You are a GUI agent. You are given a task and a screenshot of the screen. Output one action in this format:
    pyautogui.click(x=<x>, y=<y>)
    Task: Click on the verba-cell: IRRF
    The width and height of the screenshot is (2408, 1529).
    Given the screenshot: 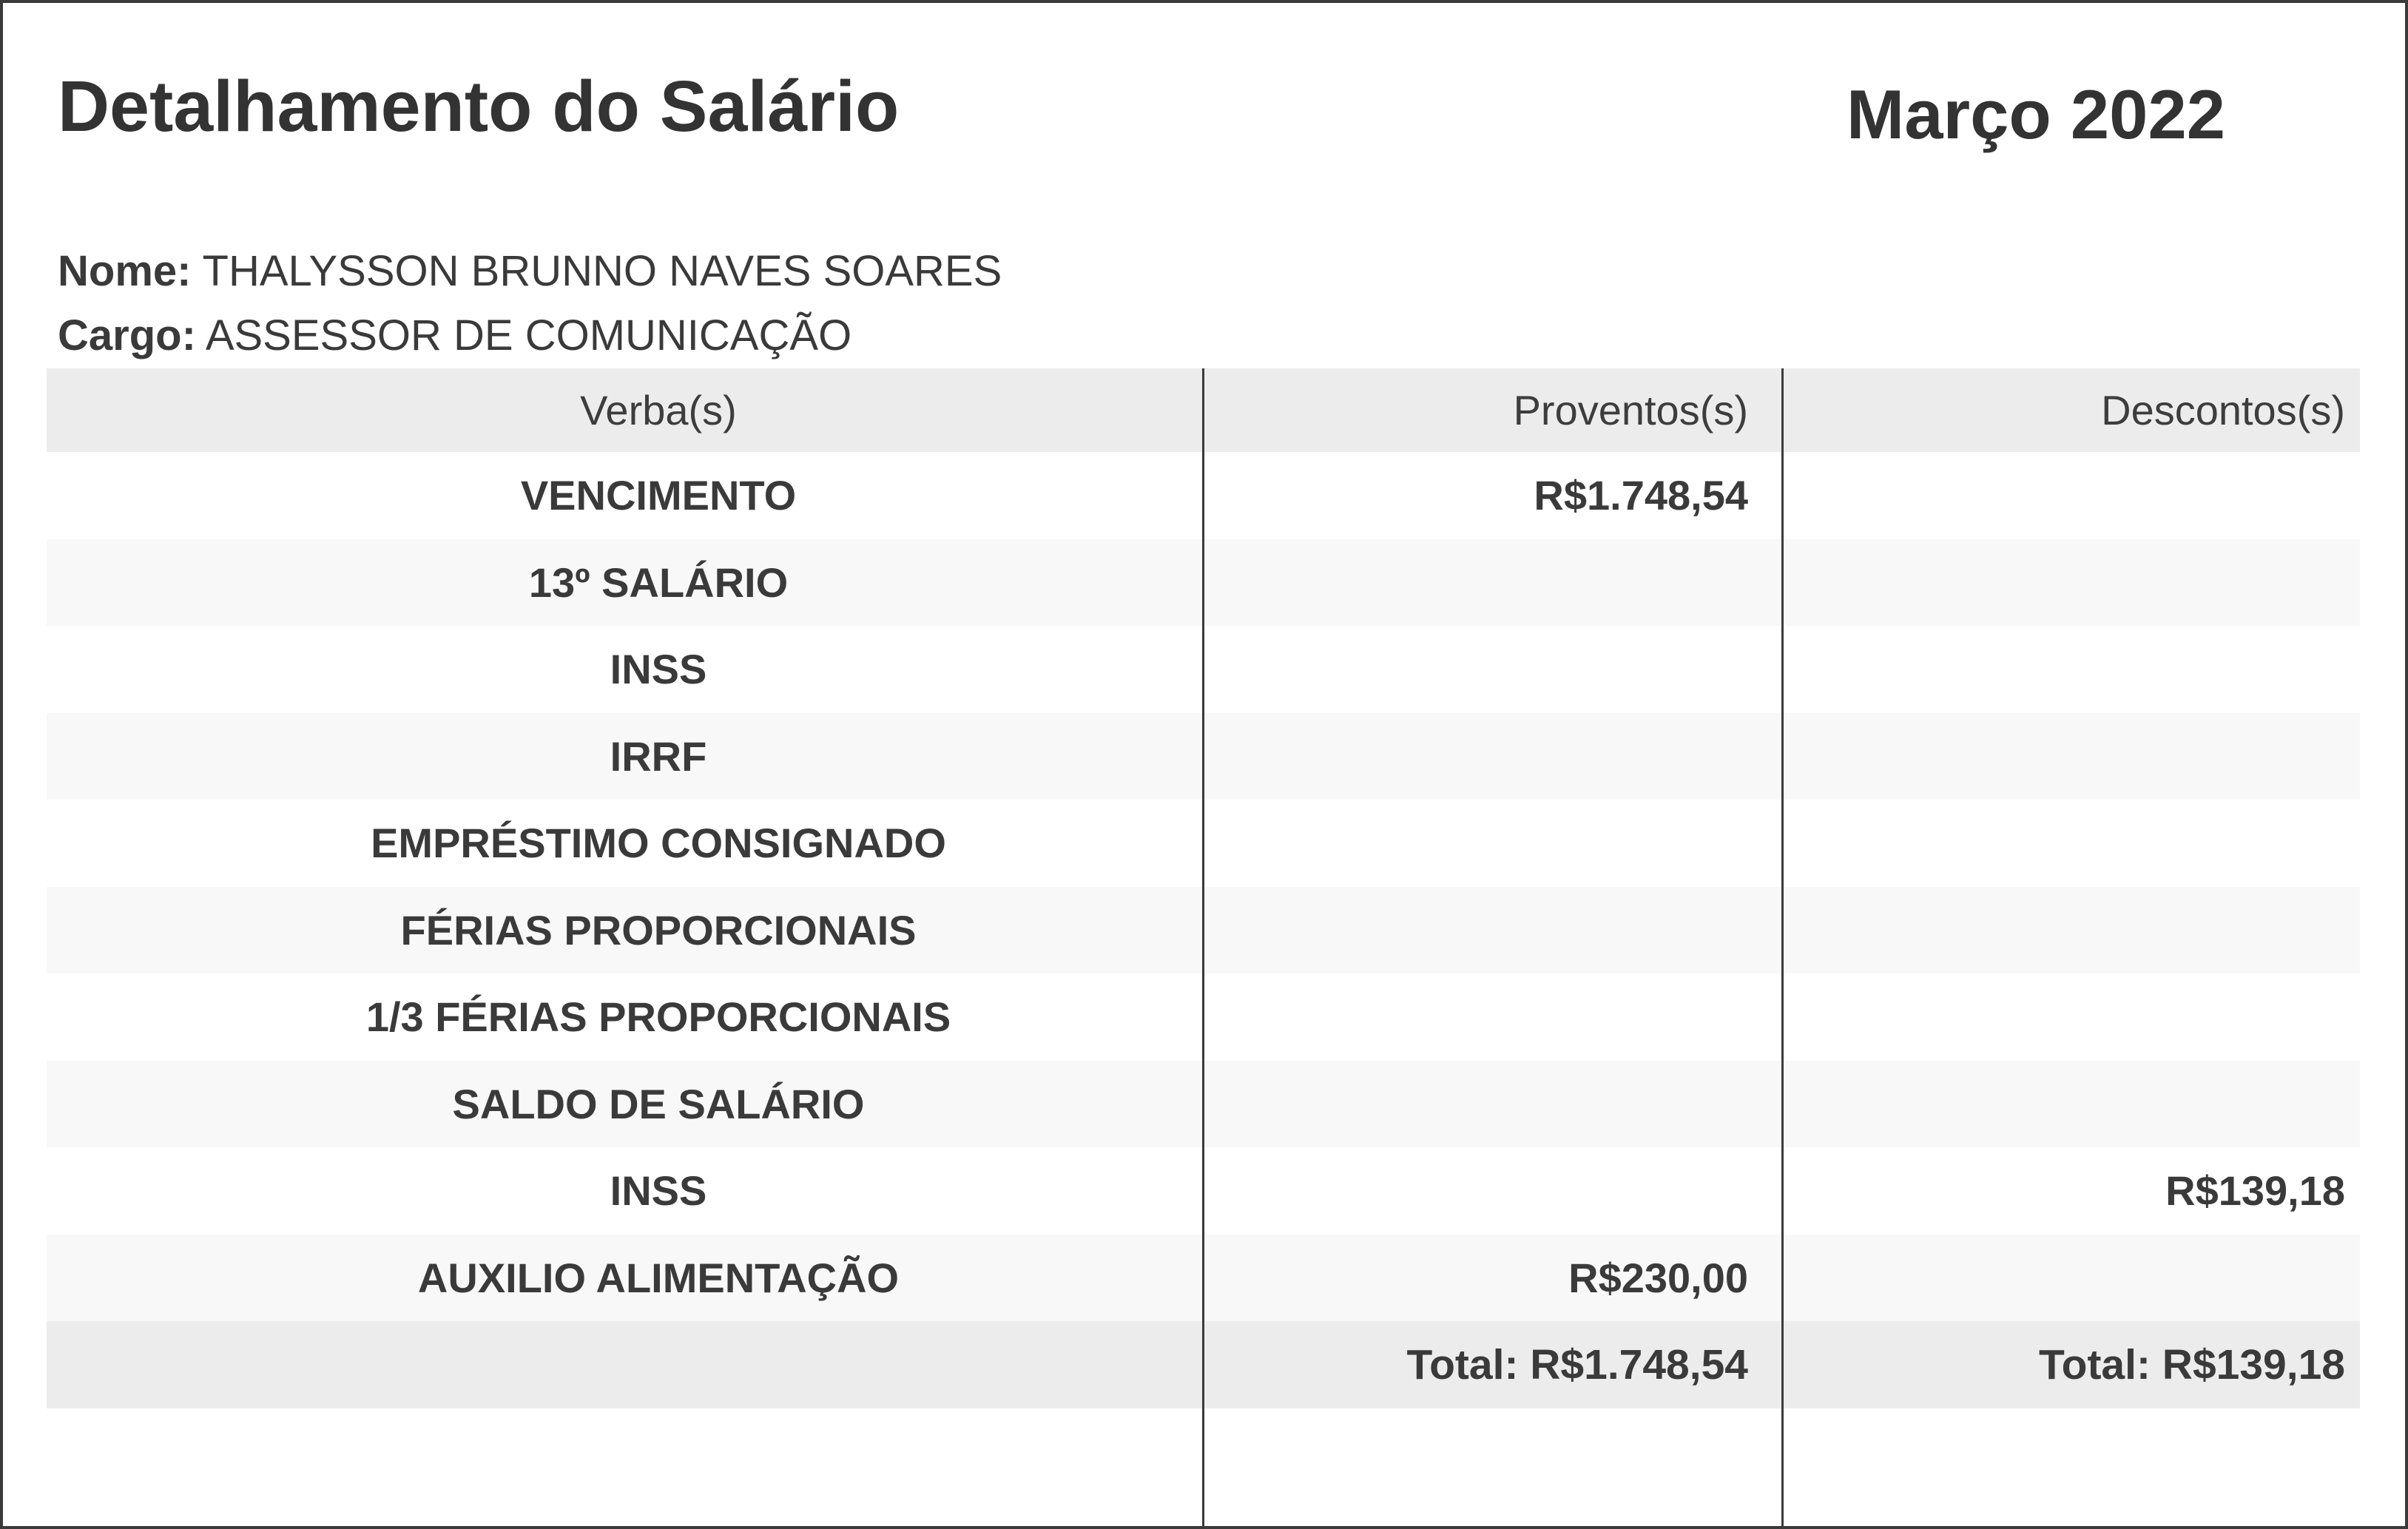 What is the action you would take?
    pyautogui.click(x=658, y=756)
    